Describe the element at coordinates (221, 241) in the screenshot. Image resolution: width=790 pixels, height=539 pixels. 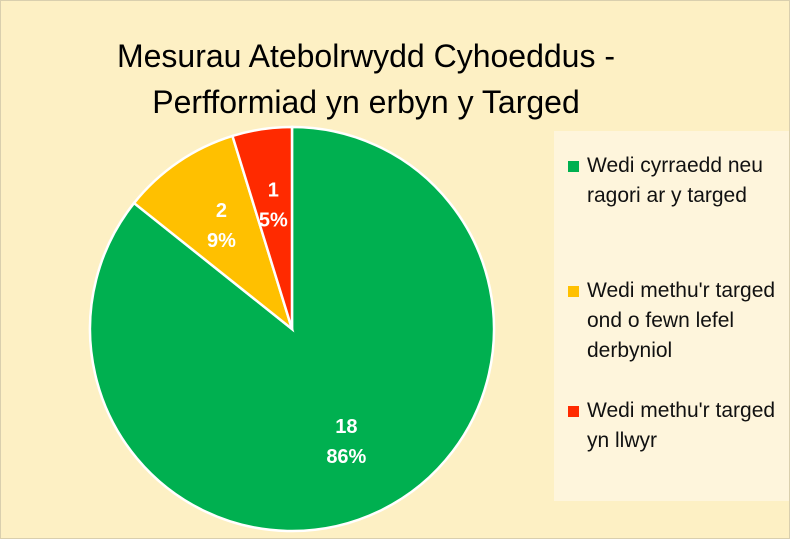
I see `percentage-label: 9%` at that location.